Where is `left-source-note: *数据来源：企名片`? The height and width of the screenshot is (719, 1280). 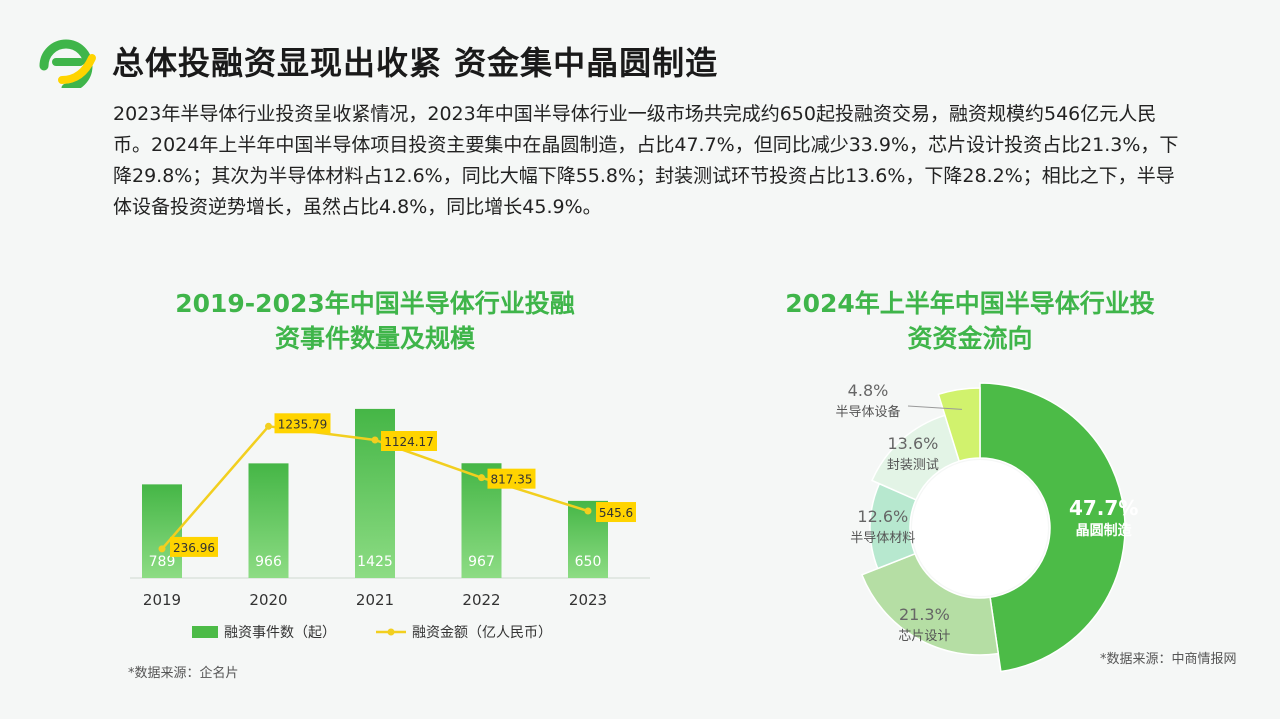 left-source-note: *数据来源：企名片 is located at coordinates (183, 673).